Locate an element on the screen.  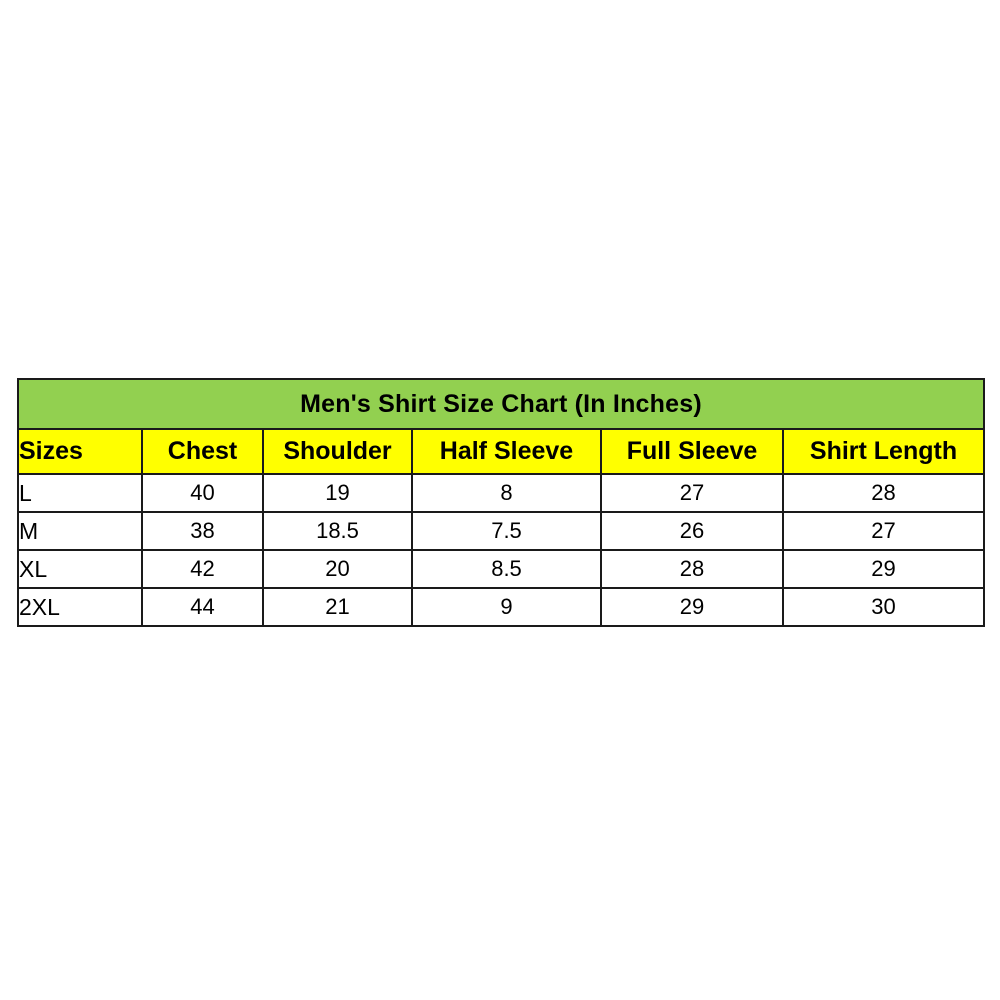
table-row: 2XL 44 21 9 29 30 is located at coordinates (501, 607).